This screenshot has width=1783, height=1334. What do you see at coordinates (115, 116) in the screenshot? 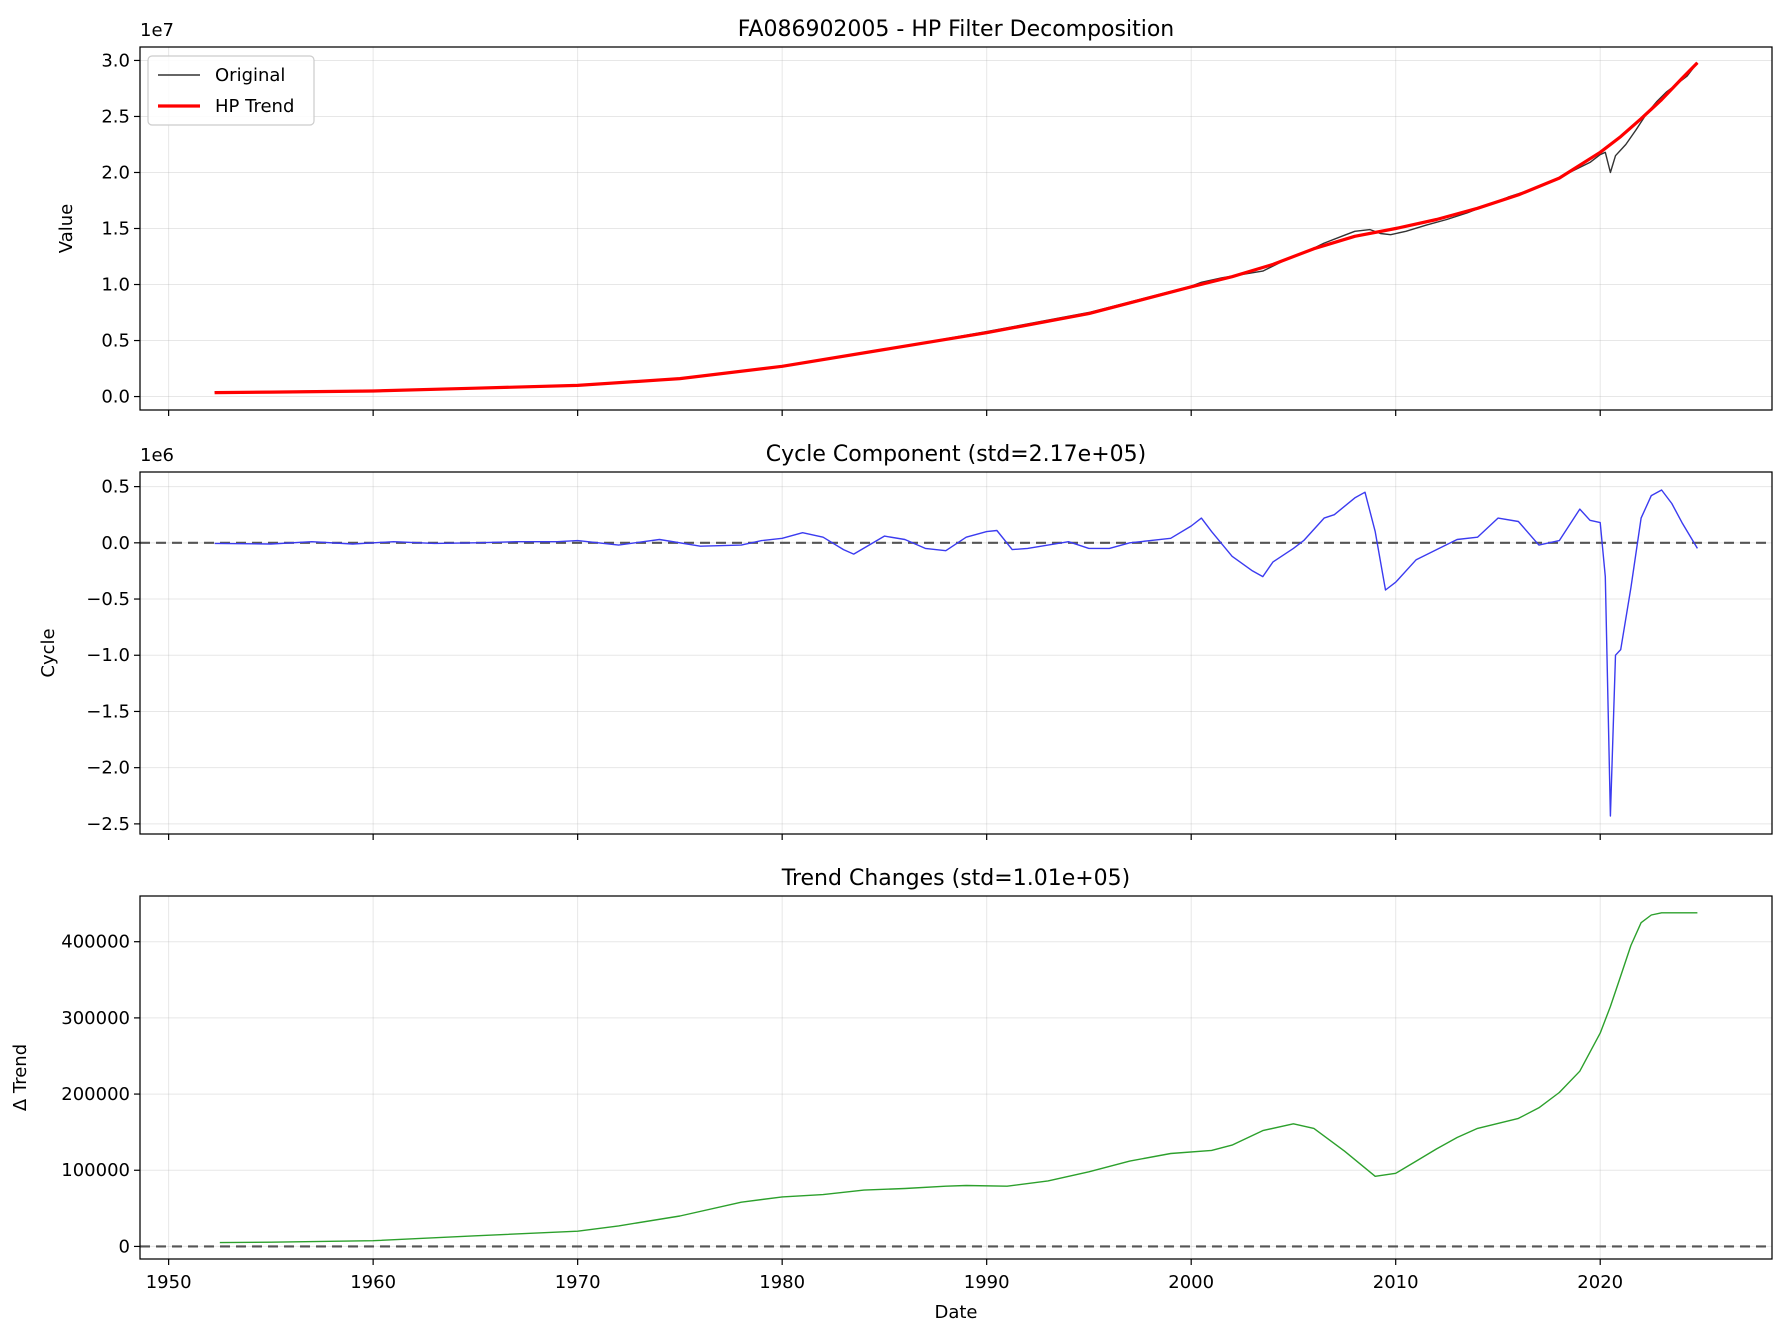
I see `p1-ytick-label-5: 2.5` at bounding box center [115, 116].